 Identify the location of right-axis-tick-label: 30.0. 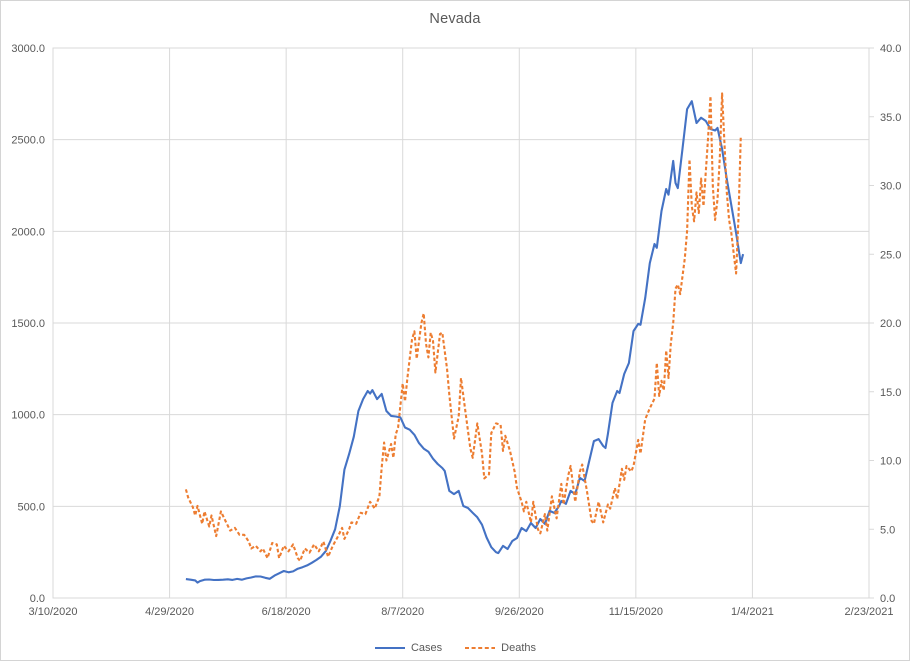
(890, 187).